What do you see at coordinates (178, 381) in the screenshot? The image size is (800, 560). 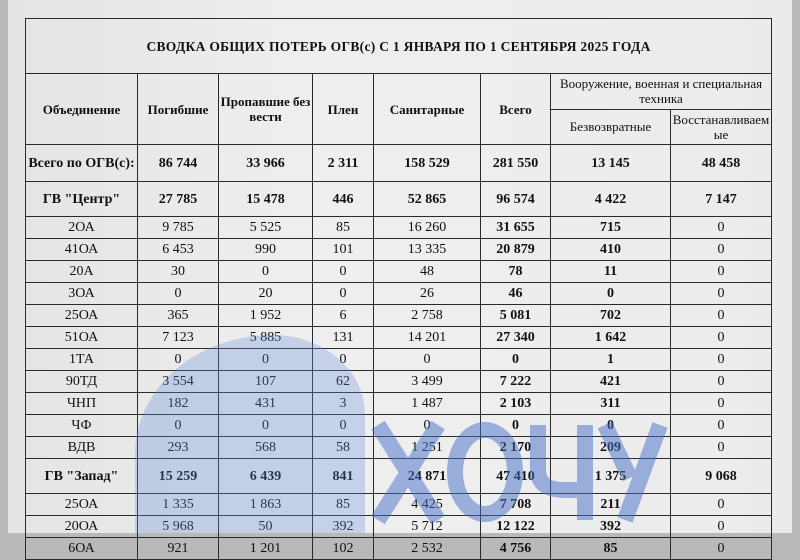 I see `cell-killed: 3 554` at bounding box center [178, 381].